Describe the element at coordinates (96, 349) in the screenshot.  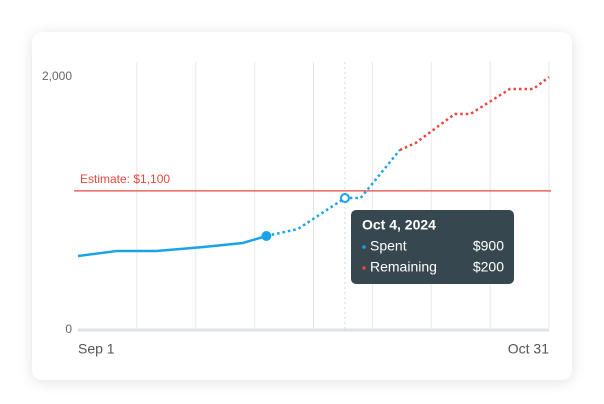
I see `x-tick-label: Sep 1` at that location.